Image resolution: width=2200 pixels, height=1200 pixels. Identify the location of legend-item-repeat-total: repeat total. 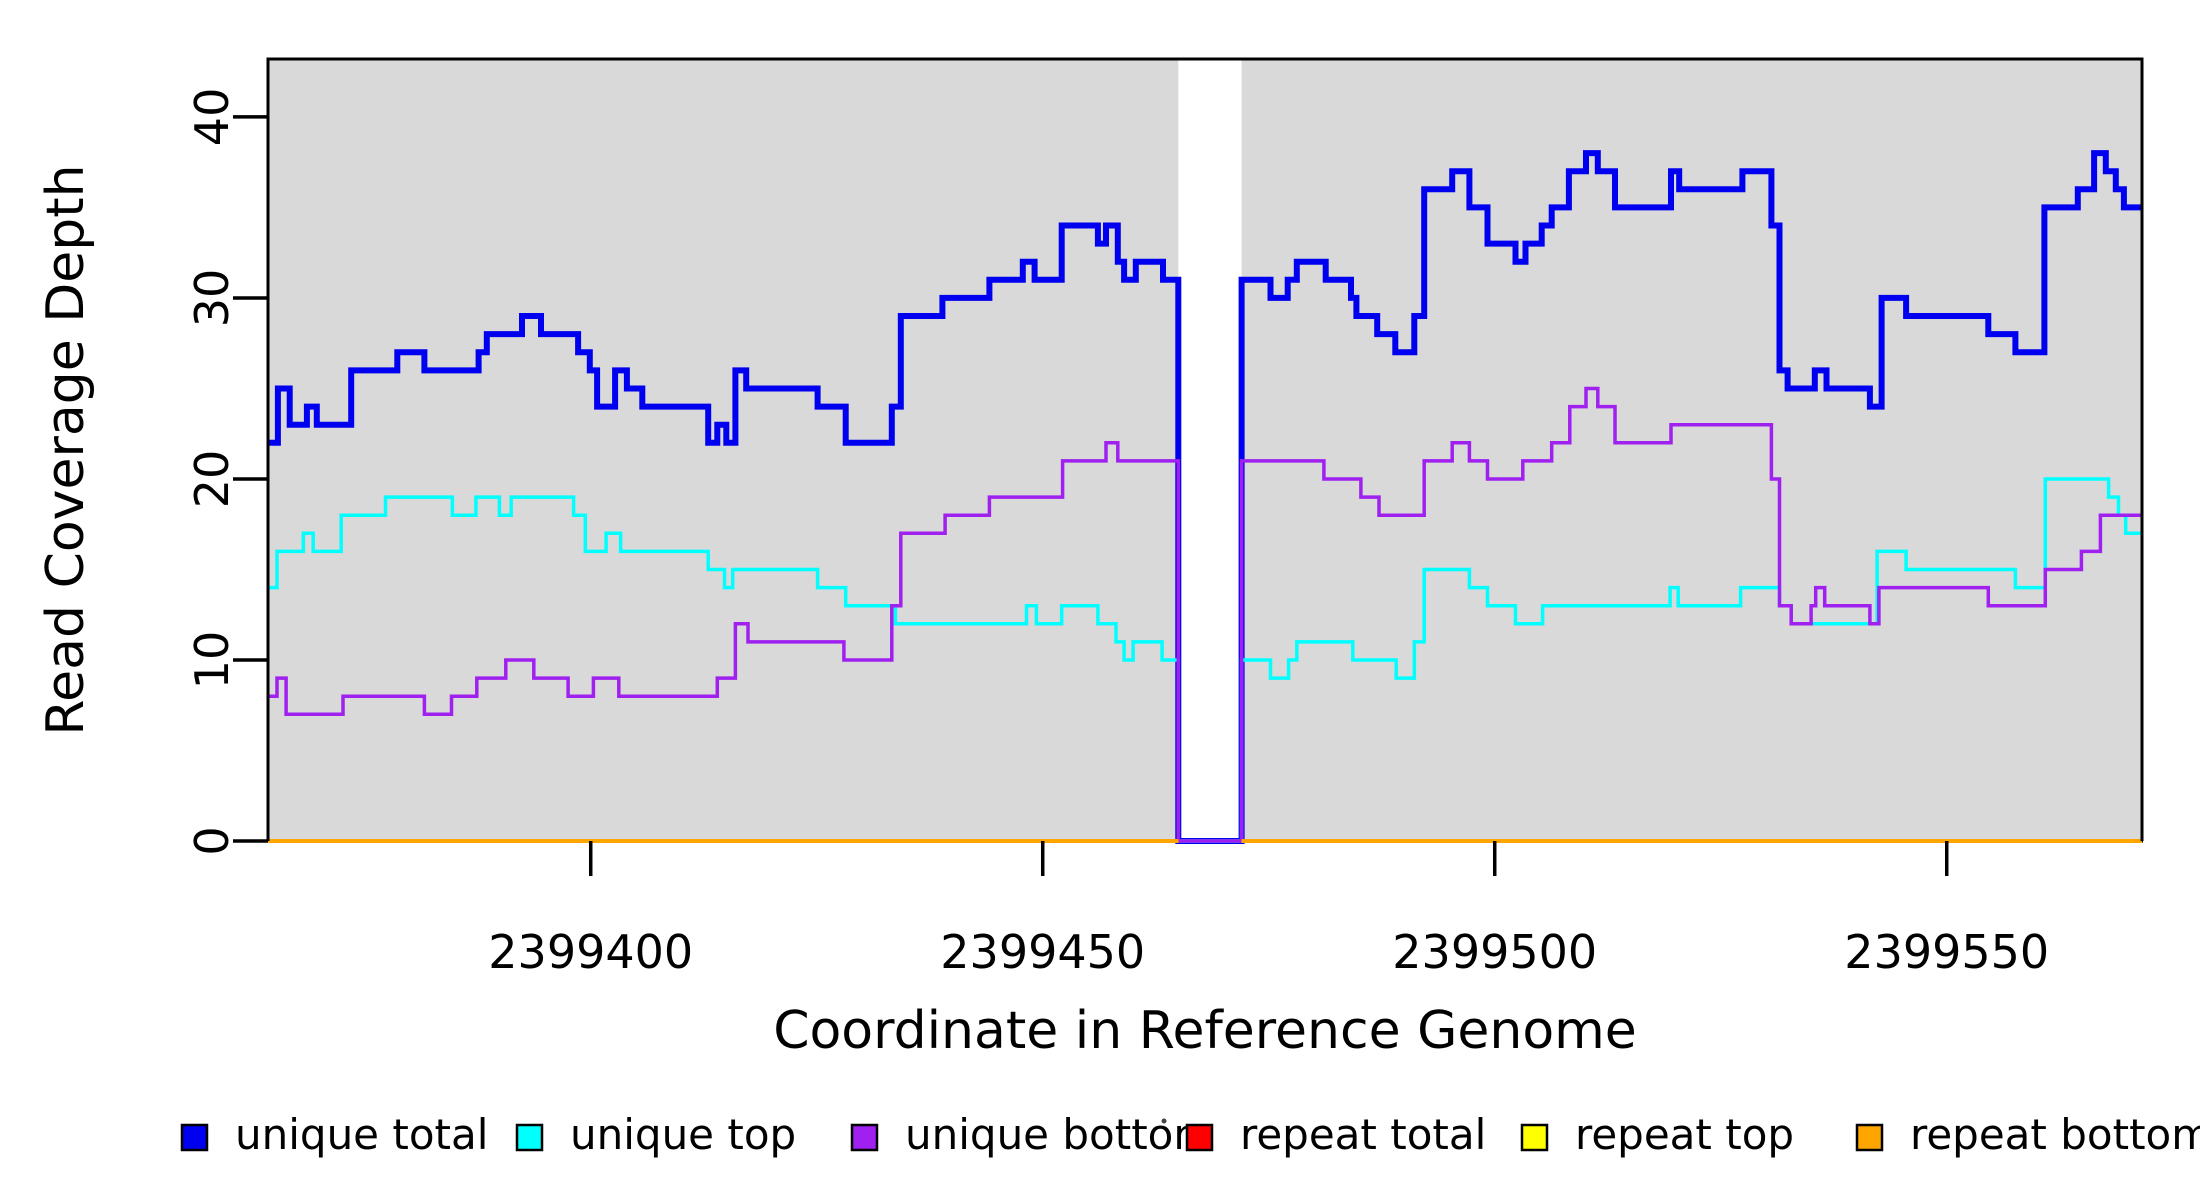
(1335, 1134).